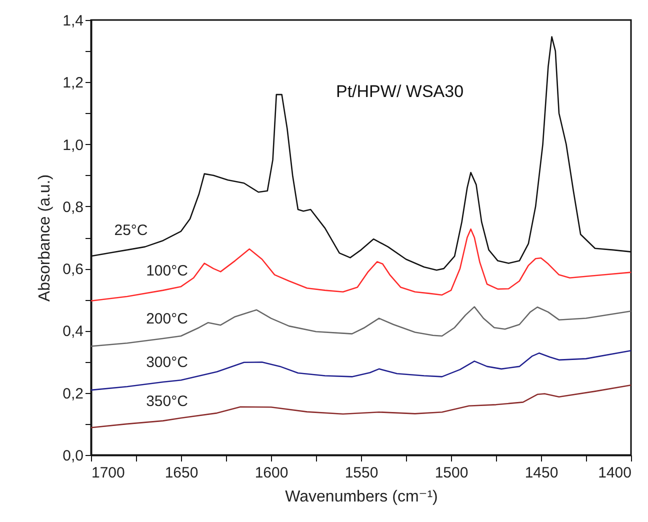  Describe the element at coordinates (73, 145) in the screenshot. I see `y-tick-label: 1,0` at that location.